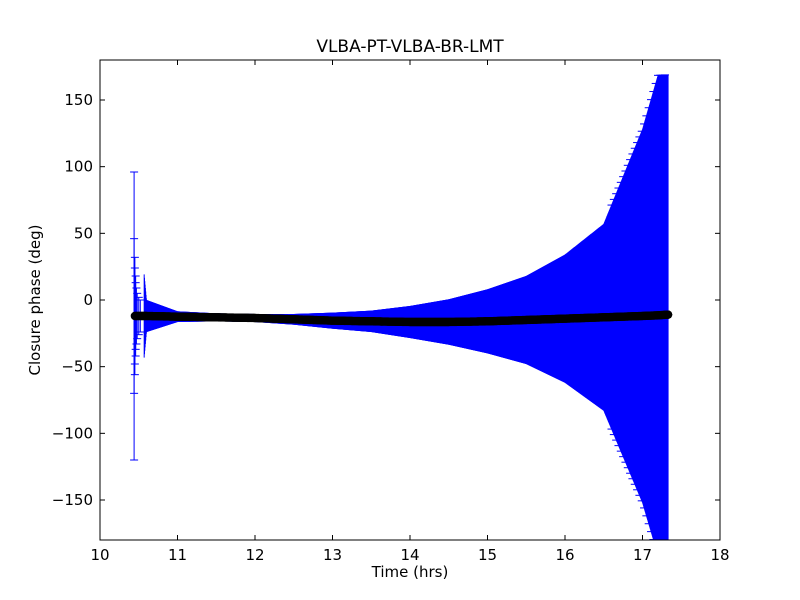 The width and height of the screenshot is (800, 600). What do you see at coordinates (72, 433) in the screenshot?
I see `y-tick-label: −100` at bounding box center [72, 433].